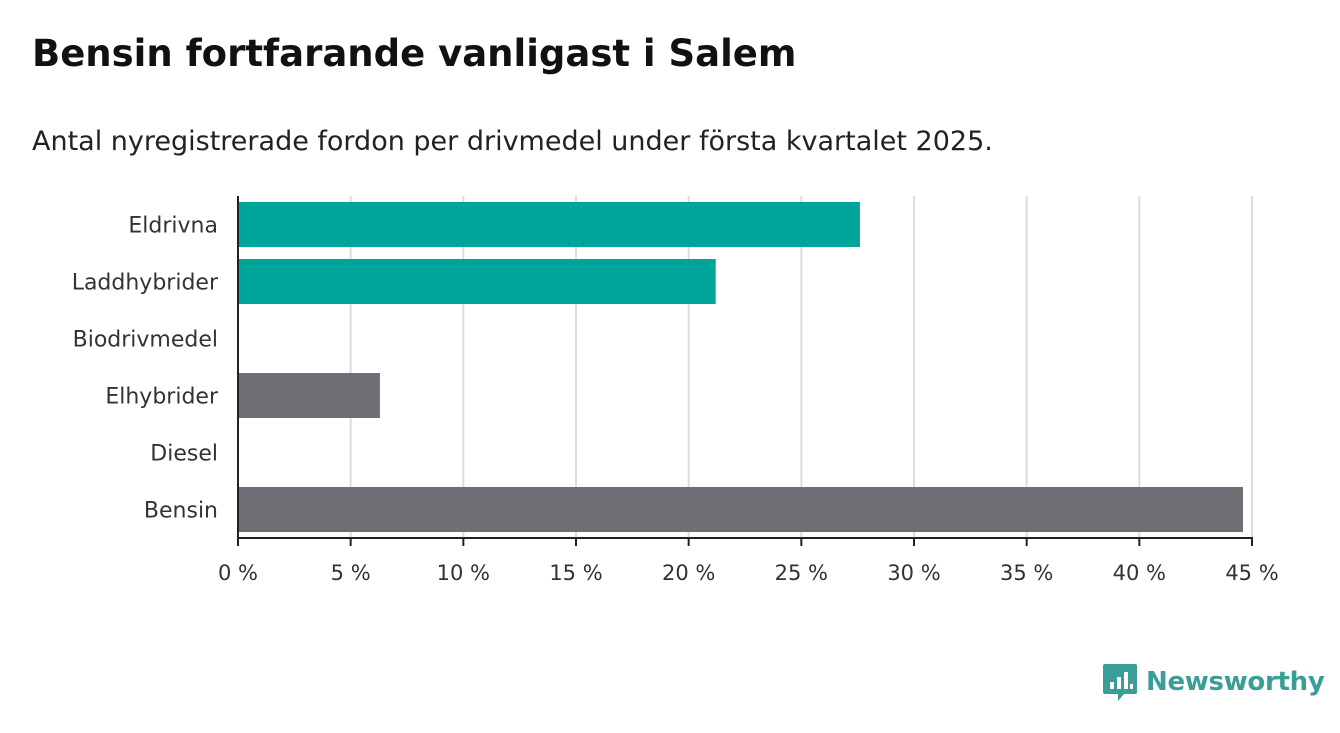  Describe the element at coordinates (575, 573) in the screenshot. I see `x-tick-label: 15 %` at that location.